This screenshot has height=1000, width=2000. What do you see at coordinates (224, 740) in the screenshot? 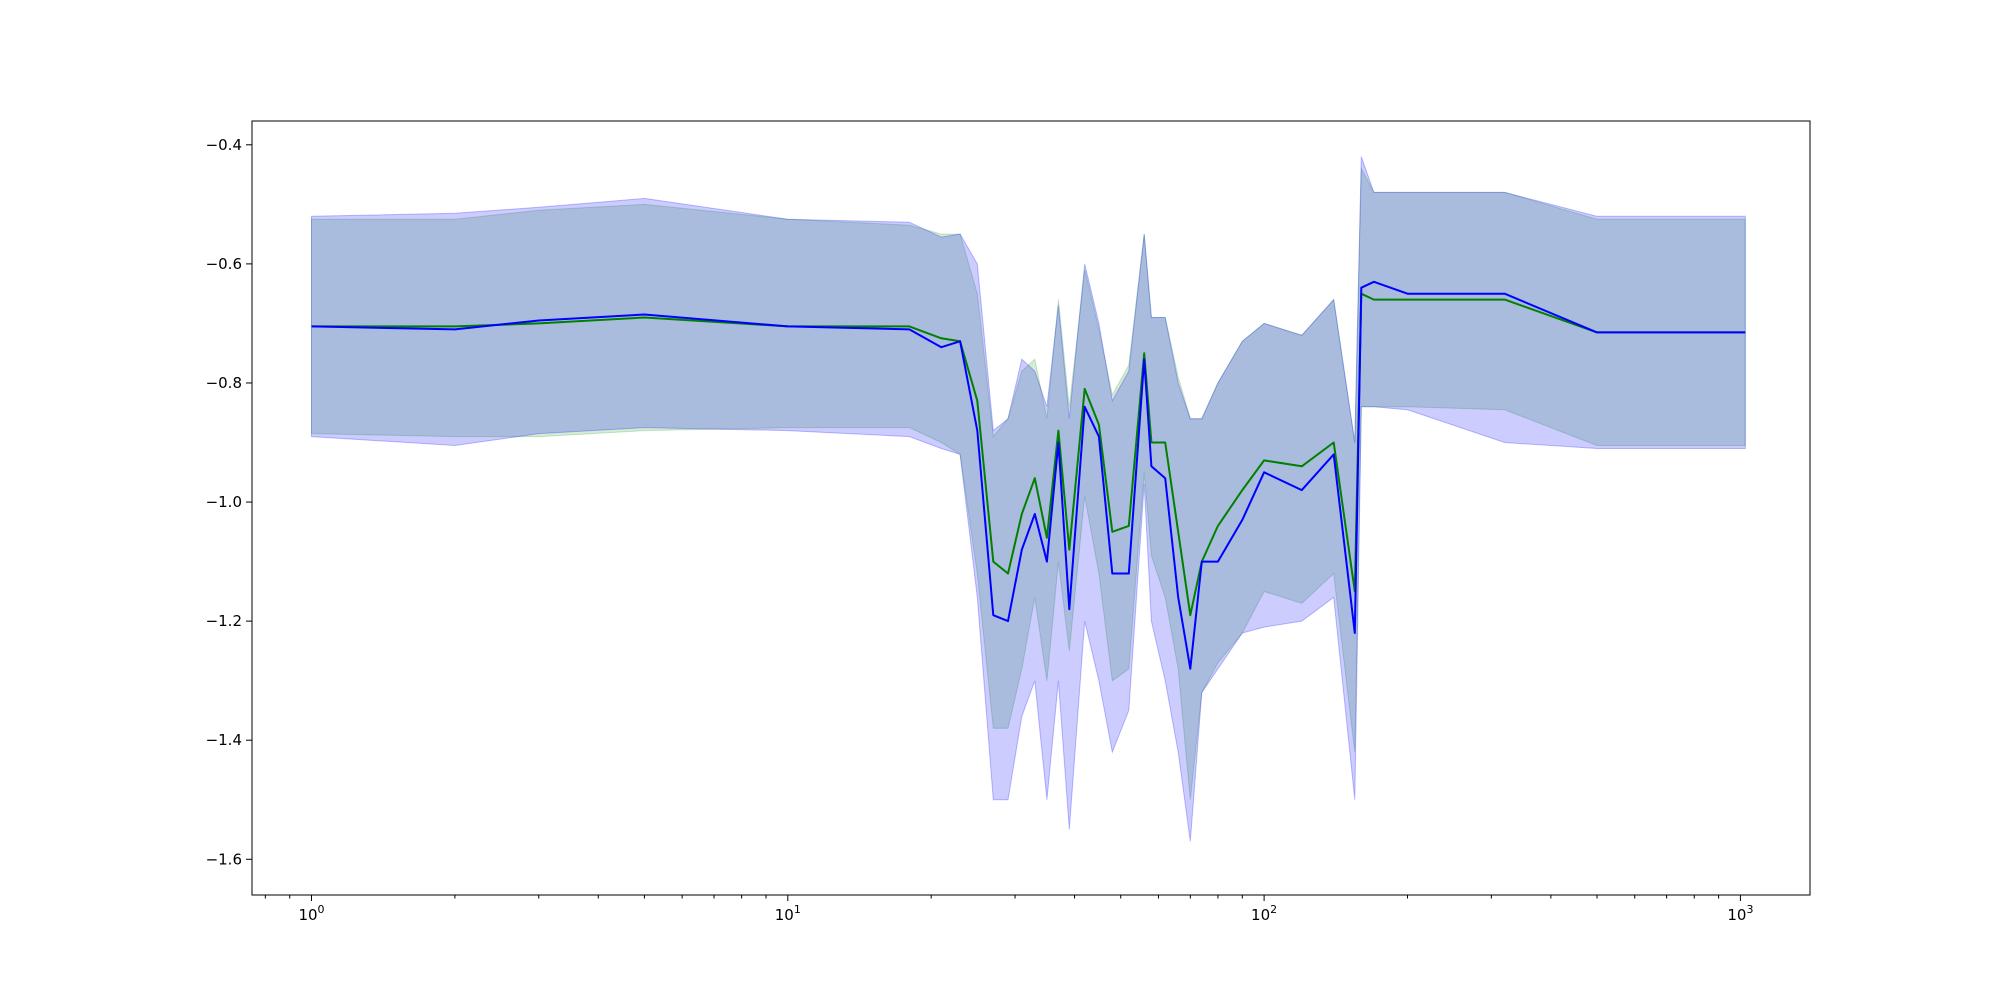
I see `y-tick-label: −1.4` at bounding box center [224, 740].